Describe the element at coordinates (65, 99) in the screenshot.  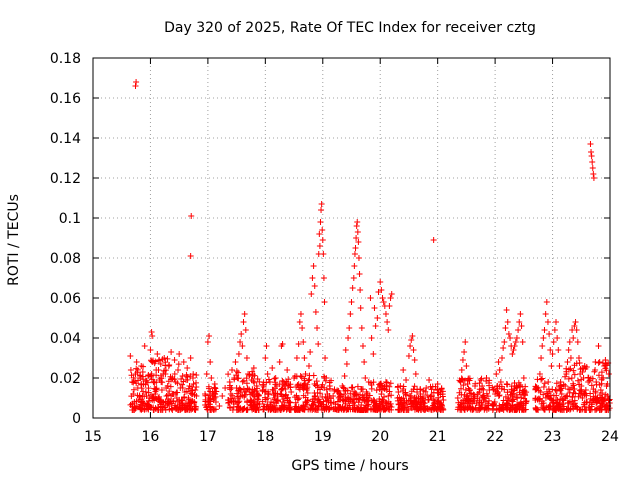
I see `y-tick-label: 0.16` at that location.